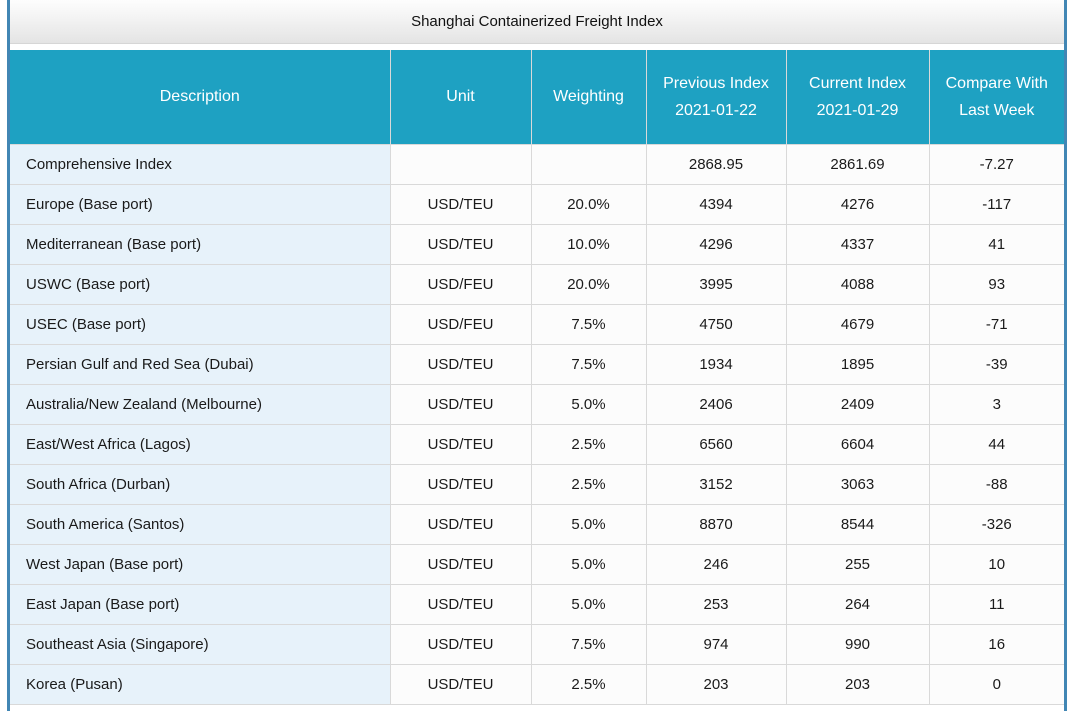  What do you see at coordinates (588, 244) in the screenshot?
I see `cell-weighting: 10.0%` at bounding box center [588, 244].